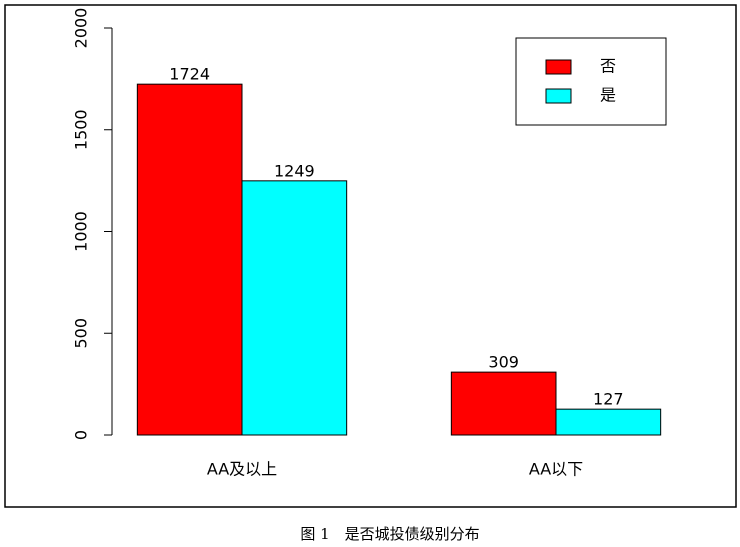 This screenshot has width=740, height=547. I want to click on y-tick-label: 500, so click(81, 333).